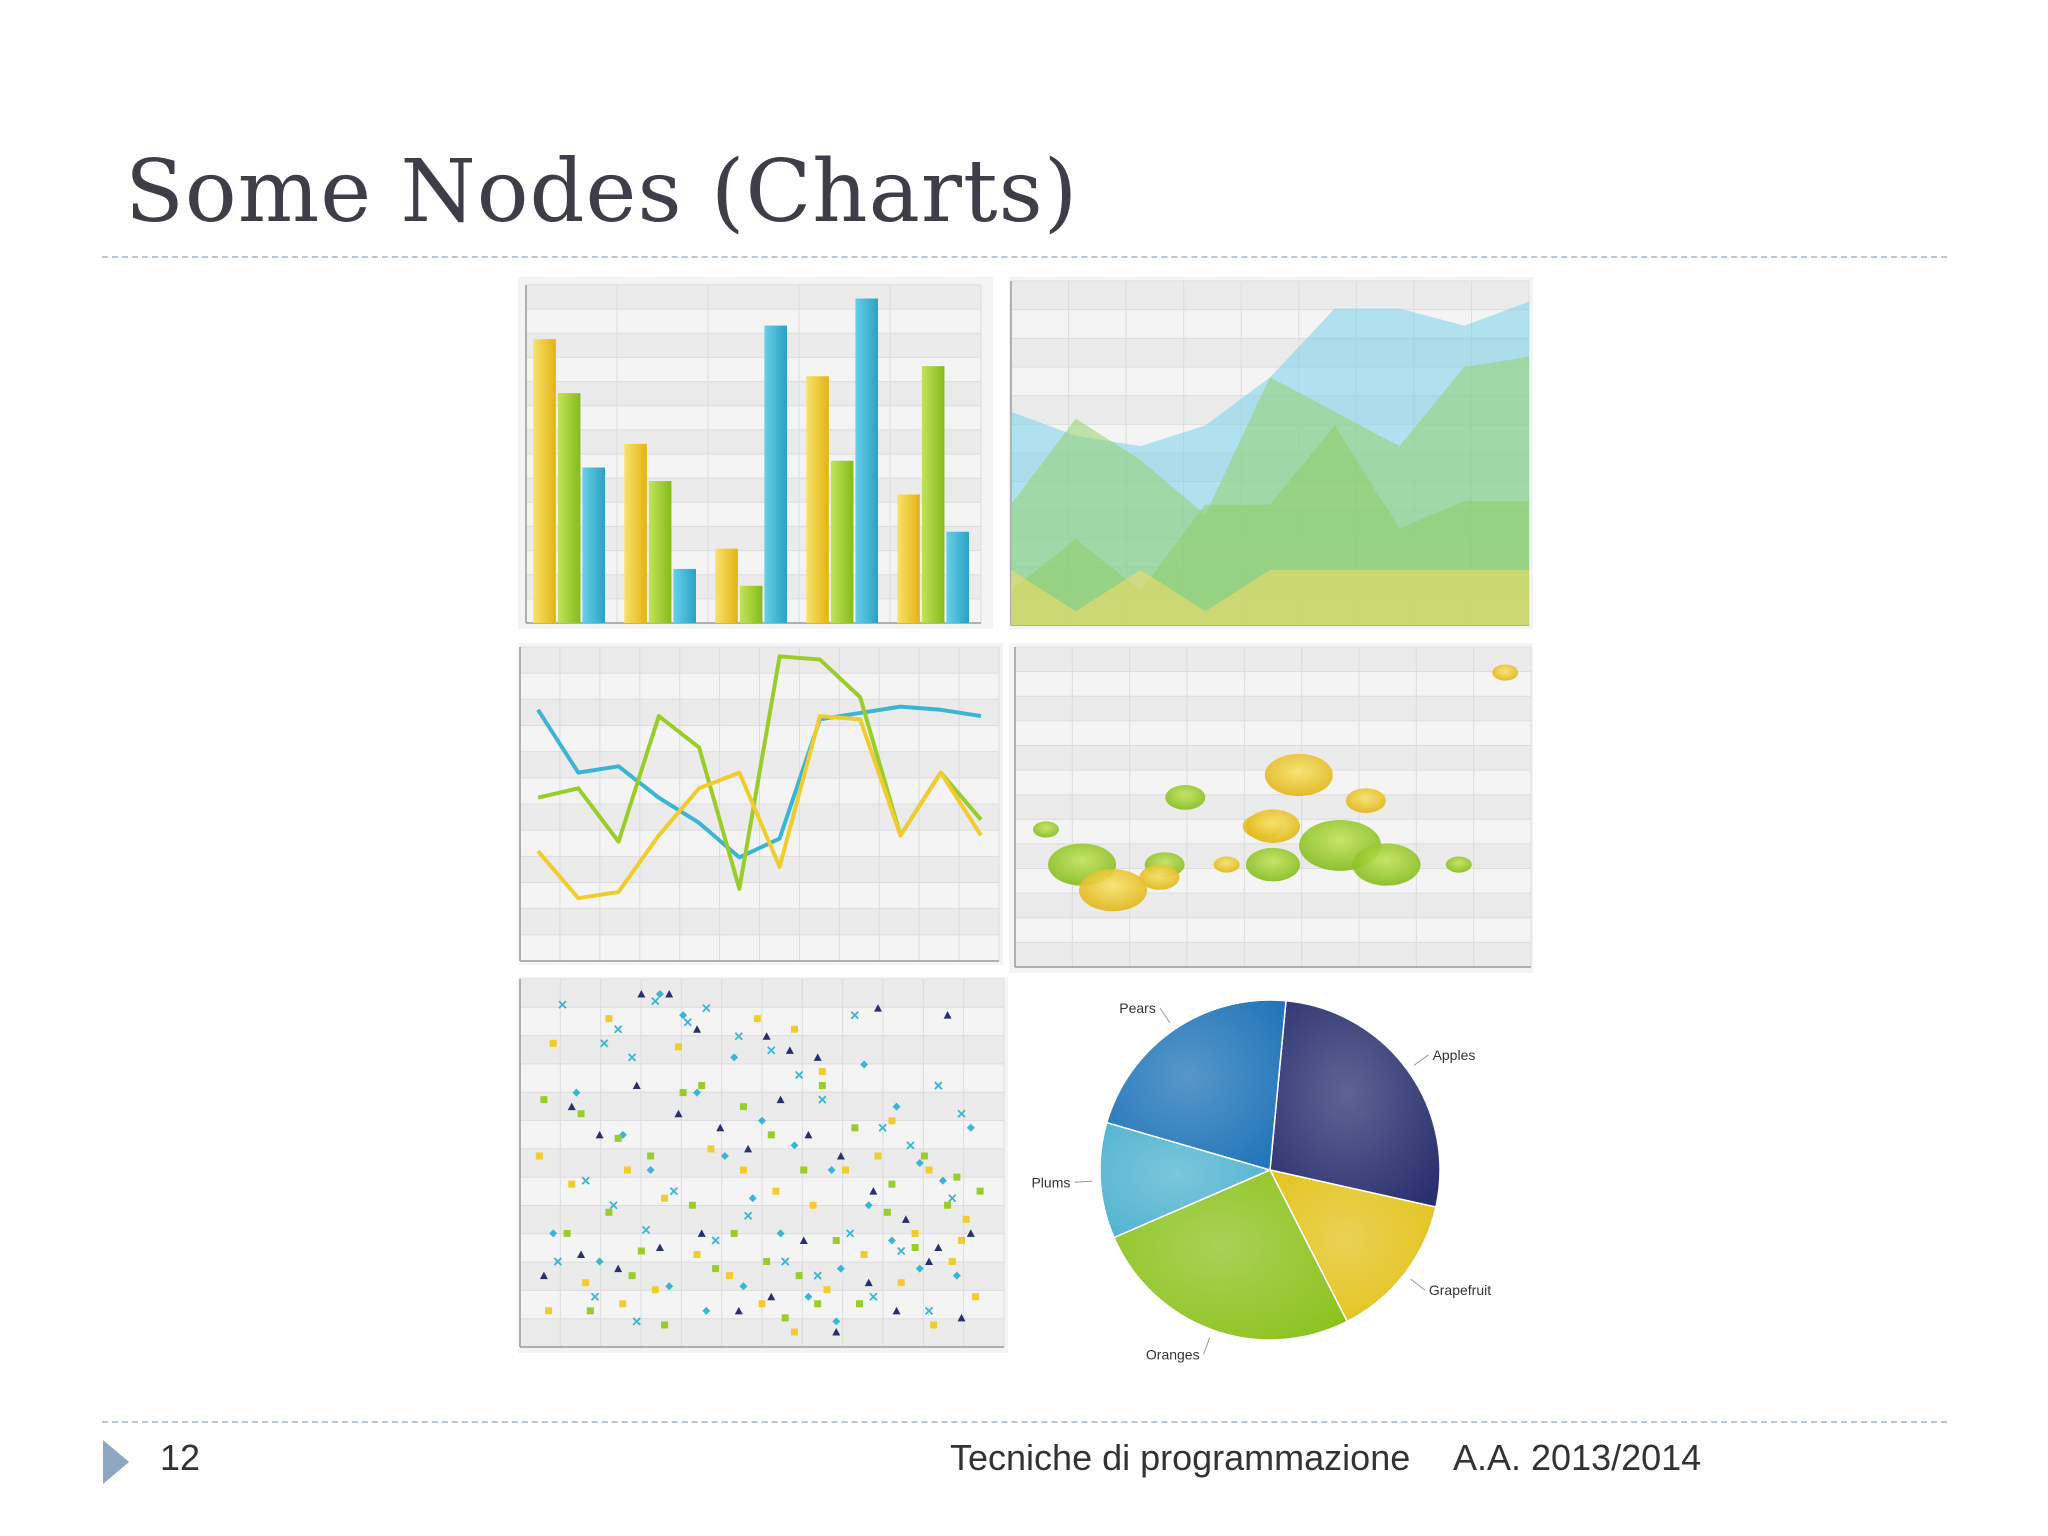  Describe the element at coordinates (1024, 257) in the screenshot. I see `title-divider` at that location.